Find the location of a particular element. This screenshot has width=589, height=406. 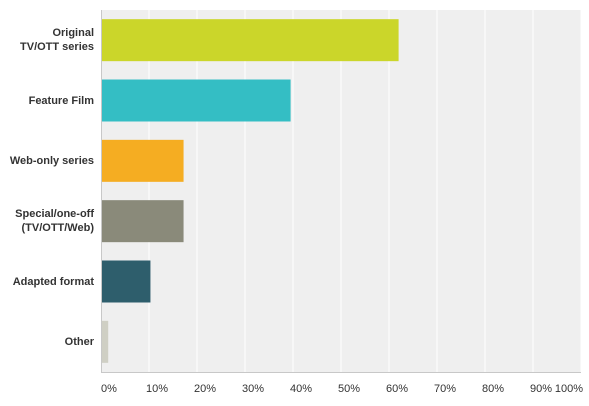

category-label: Adapted format is located at coordinates (53, 281).